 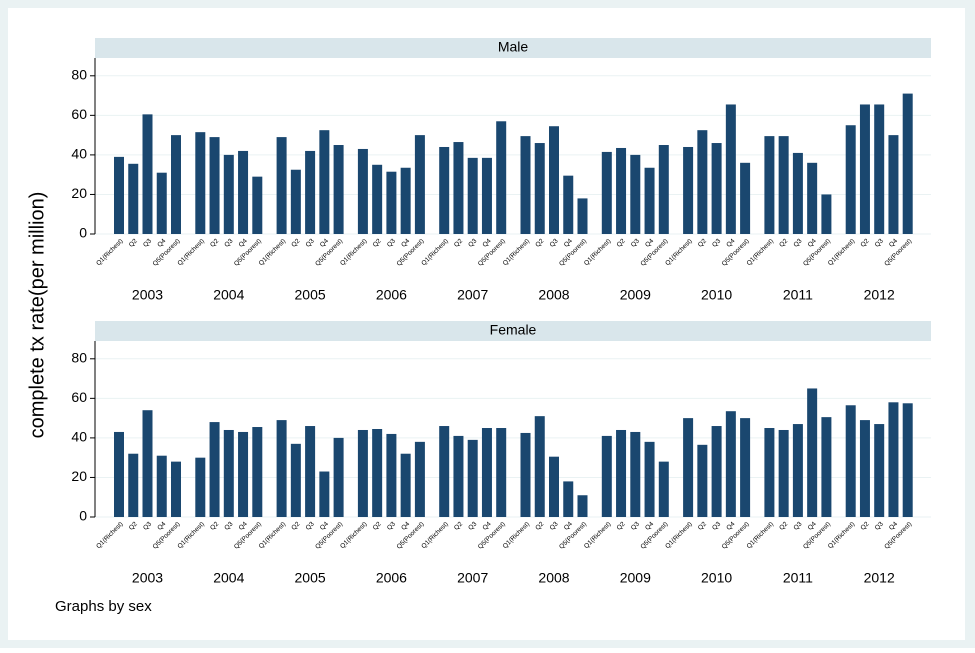 What do you see at coordinates (103, 606) in the screenshot?
I see `note: Graphs by sex` at bounding box center [103, 606].